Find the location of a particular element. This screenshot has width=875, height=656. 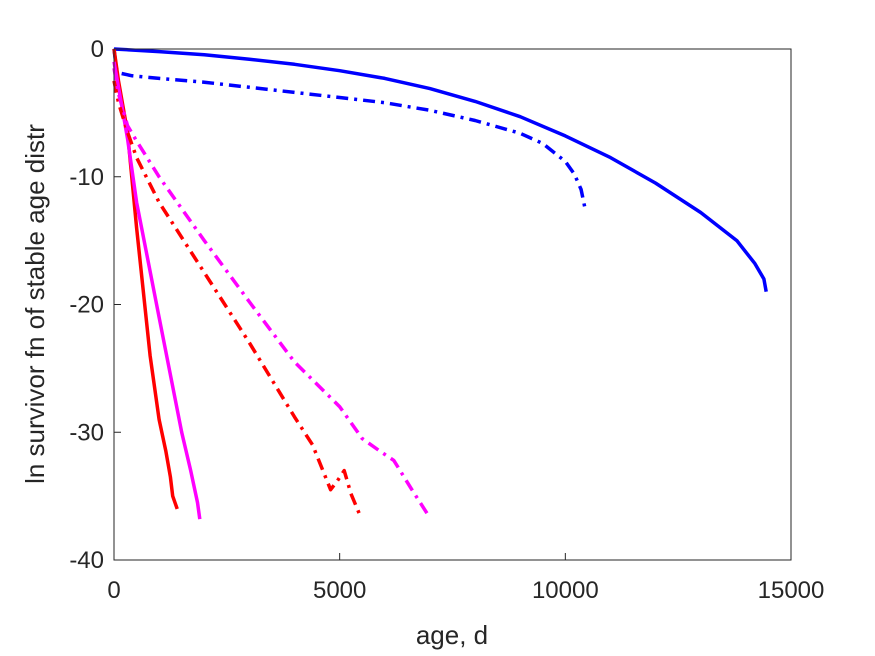

y-tick-label: -20 is located at coordinates (86, 305).